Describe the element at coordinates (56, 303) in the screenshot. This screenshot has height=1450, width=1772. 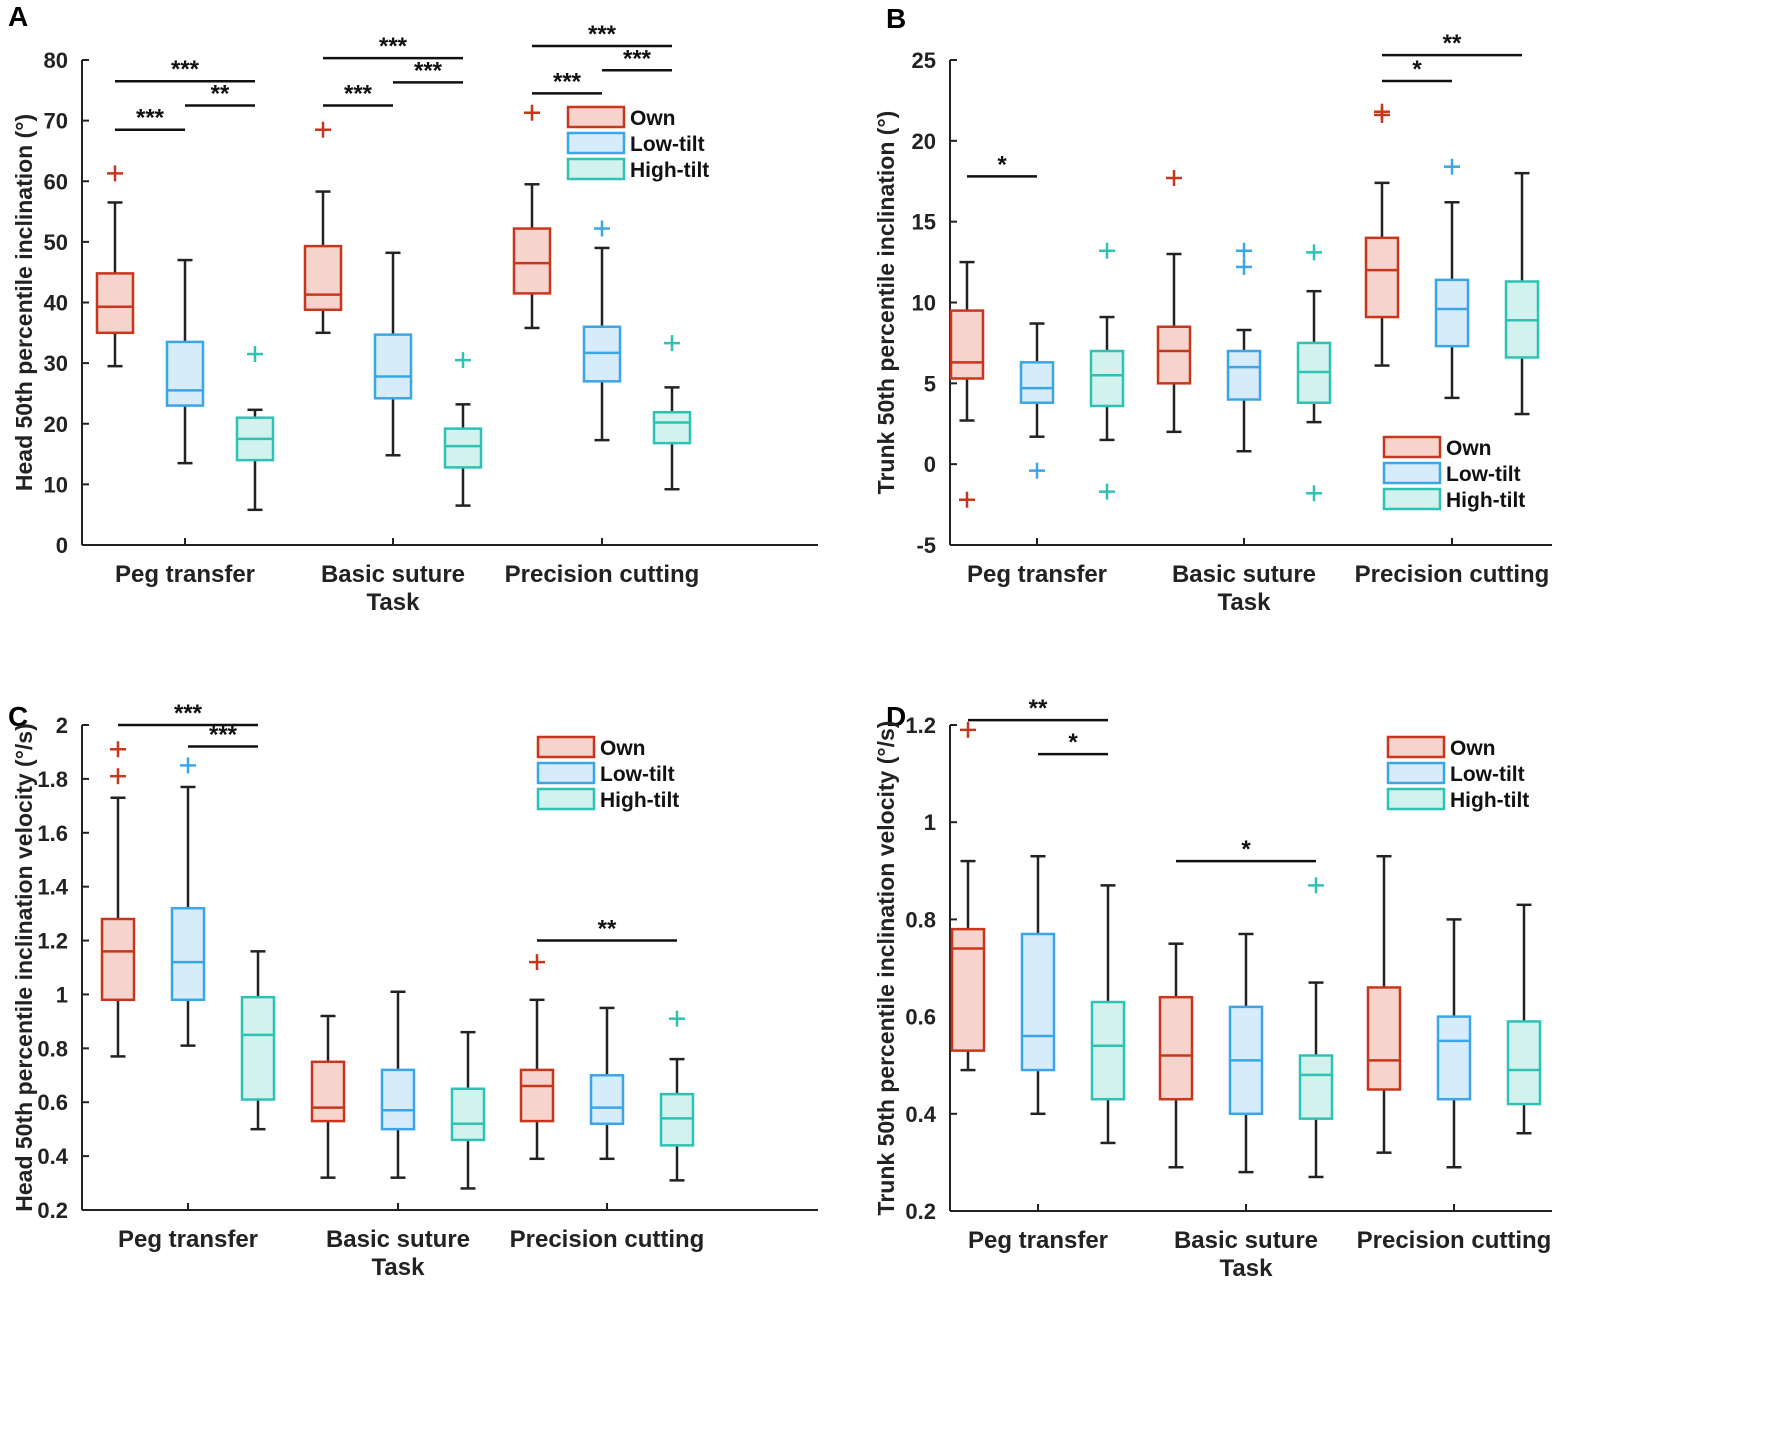
I see `y-tick-label: 40` at that location.